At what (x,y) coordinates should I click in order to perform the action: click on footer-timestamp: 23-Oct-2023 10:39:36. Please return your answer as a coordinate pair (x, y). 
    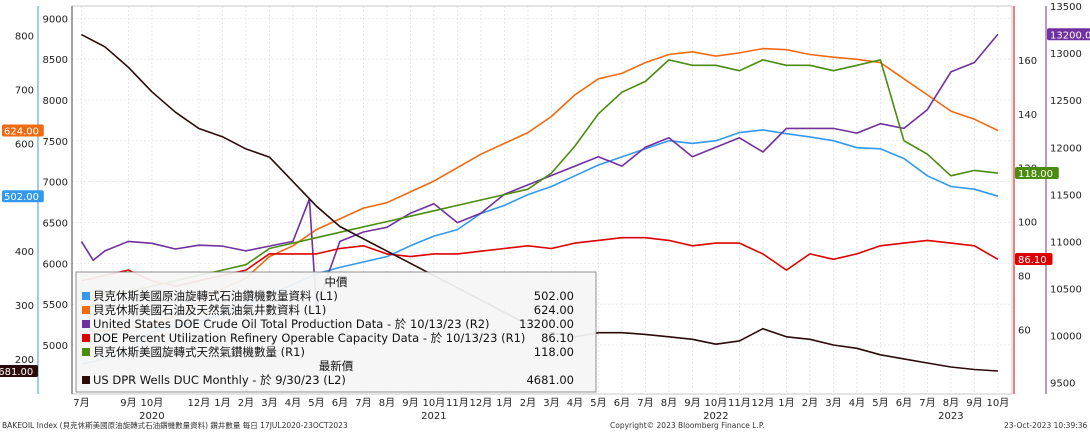
    Looking at the image, I should click on (1046, 425).